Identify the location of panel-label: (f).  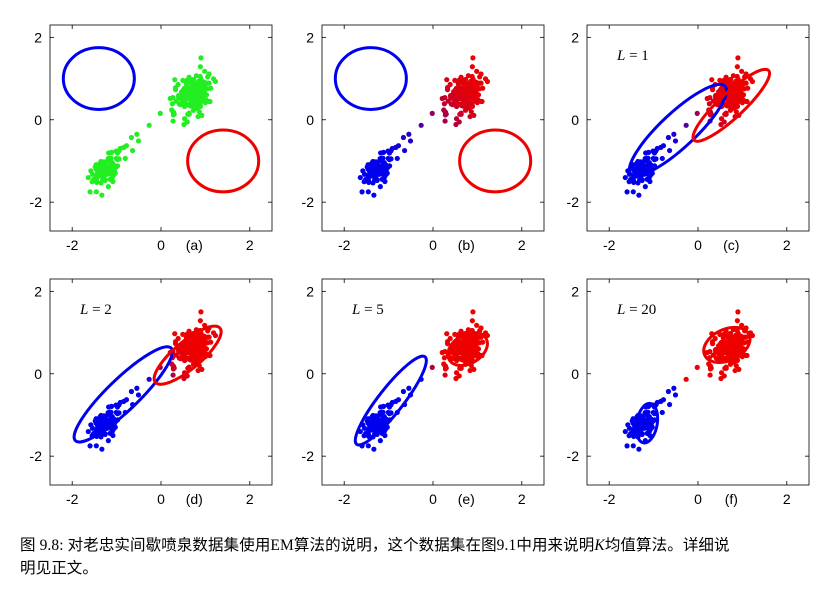
(731, 499).